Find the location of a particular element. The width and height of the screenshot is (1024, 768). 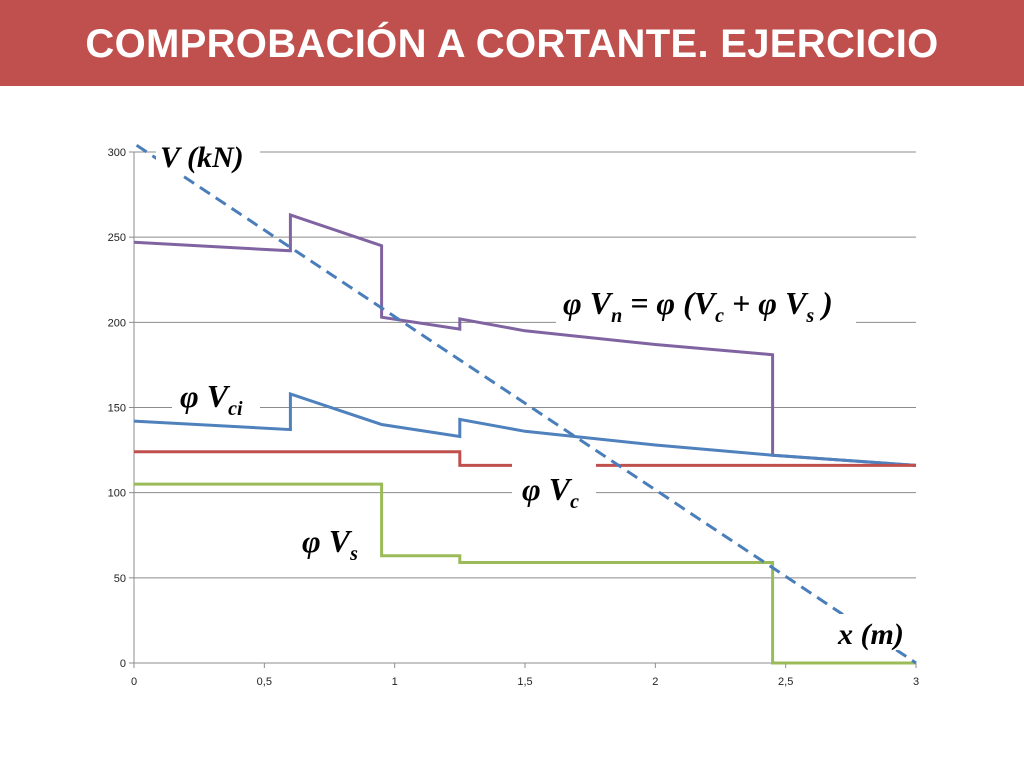

x-axis-ticks: 0 0,5 1 1,5 2 2,5 3 is located at coordinates (525, 675).